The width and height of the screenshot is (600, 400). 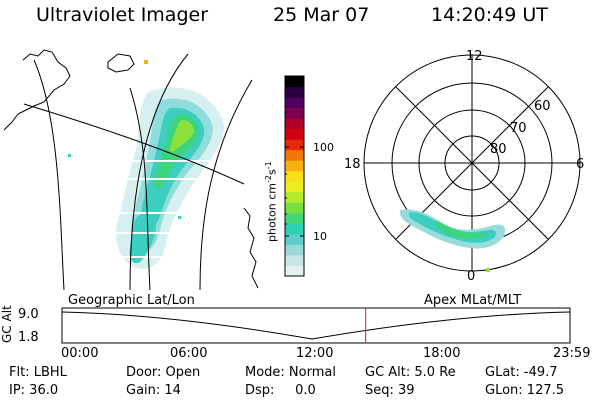 I want to click on alt-top-value: 9.0, so click(x=28, y=314).